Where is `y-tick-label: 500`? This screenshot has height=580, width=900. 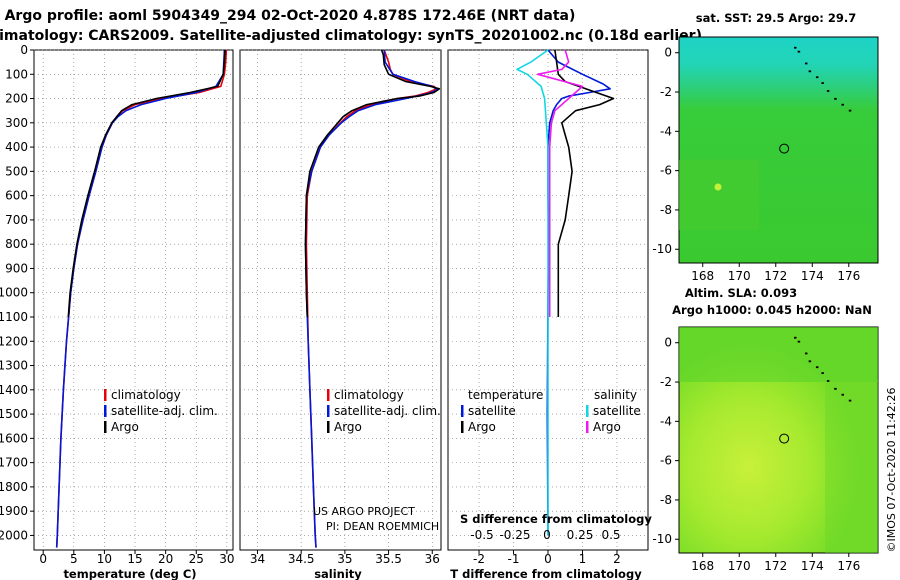
y-tick-label: 500 is located at coordinates (16, 171).